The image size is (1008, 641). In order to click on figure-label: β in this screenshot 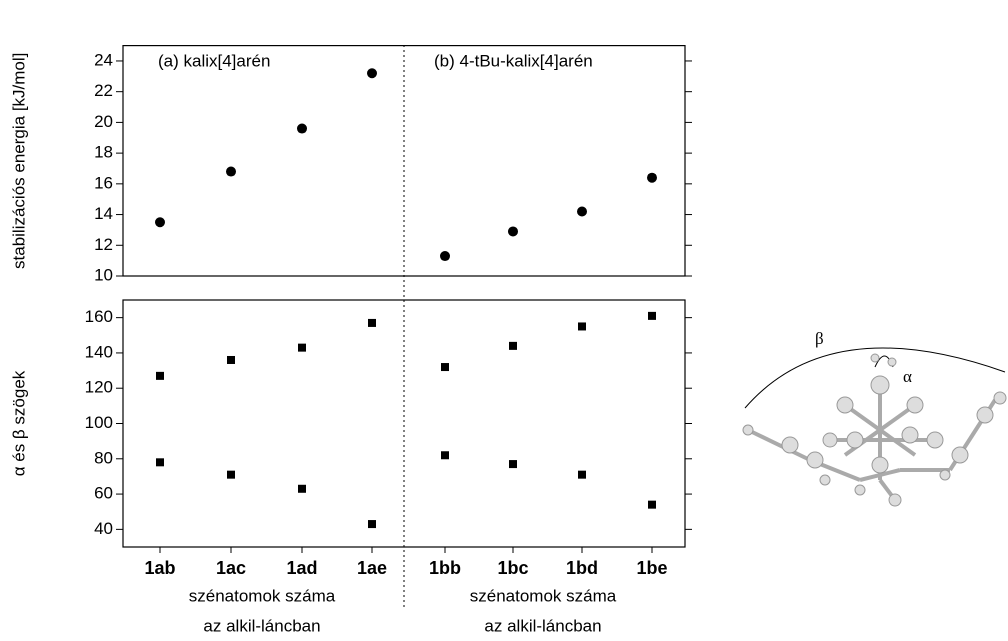, I will do `click(819, 338)`.